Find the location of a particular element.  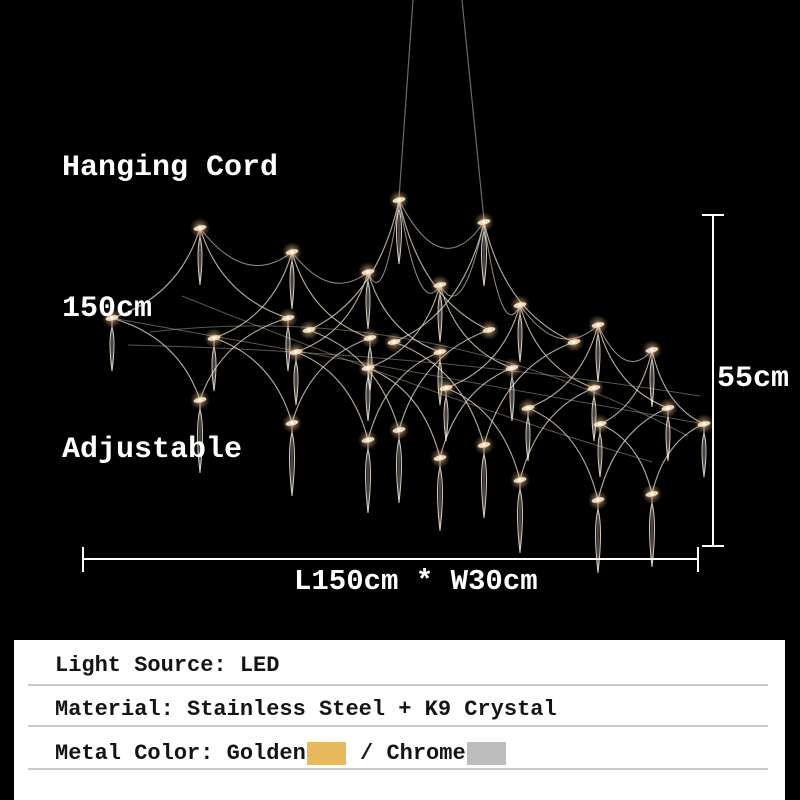

note-line-1: Hanging Cord is located at coordinates (170, 168).